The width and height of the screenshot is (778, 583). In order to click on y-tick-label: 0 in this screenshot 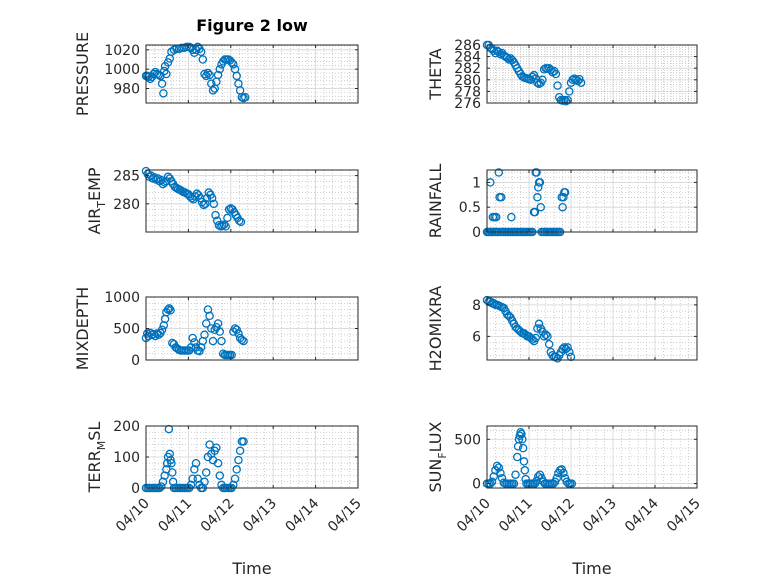, I will do `click(476, 233)`.